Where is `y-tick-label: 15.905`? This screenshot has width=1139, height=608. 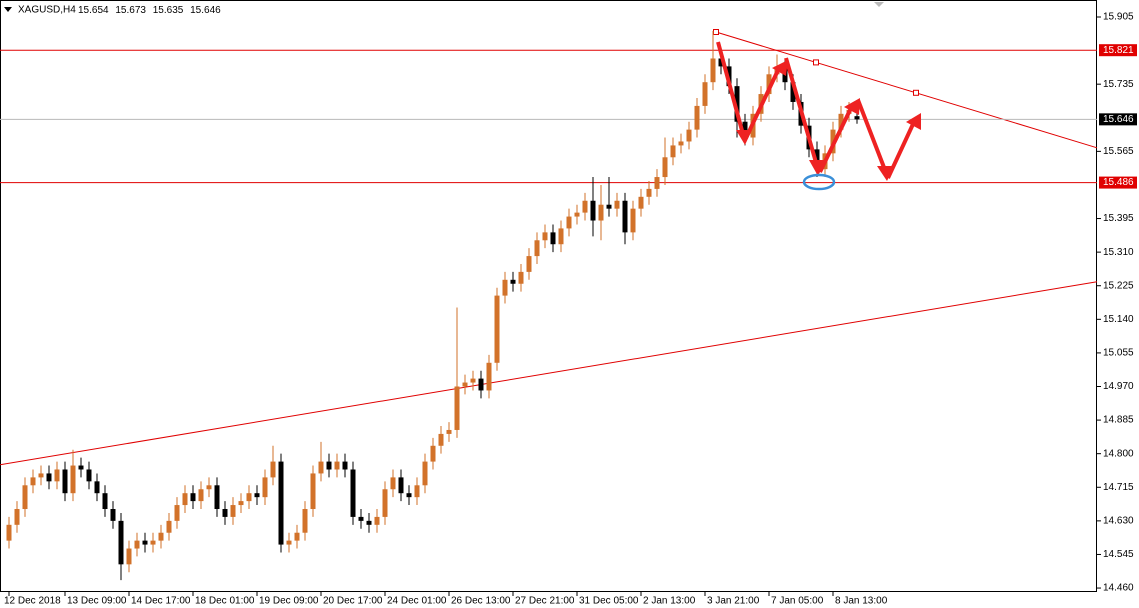 y-tick-label: 15.905 is located at coordinates (1118, 17).